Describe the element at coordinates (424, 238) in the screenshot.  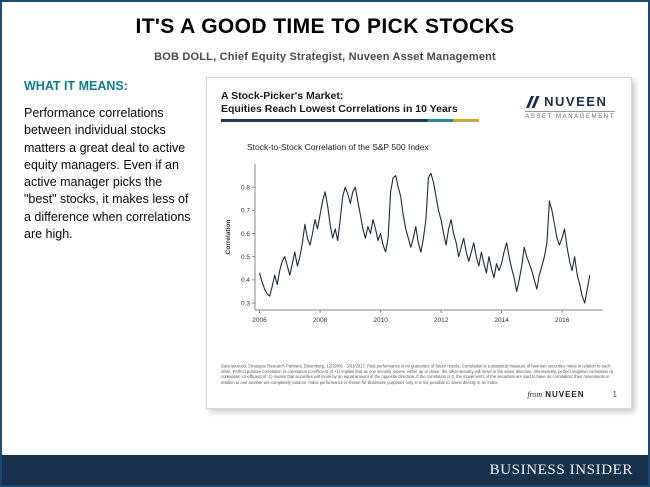
I see `correlation-line-series` at that location.